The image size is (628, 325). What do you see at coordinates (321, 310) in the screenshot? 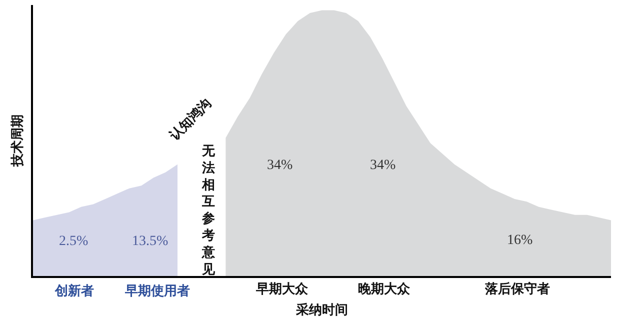
I see `x-axis-title: 采纳时间` at bounding box center [321, 310].